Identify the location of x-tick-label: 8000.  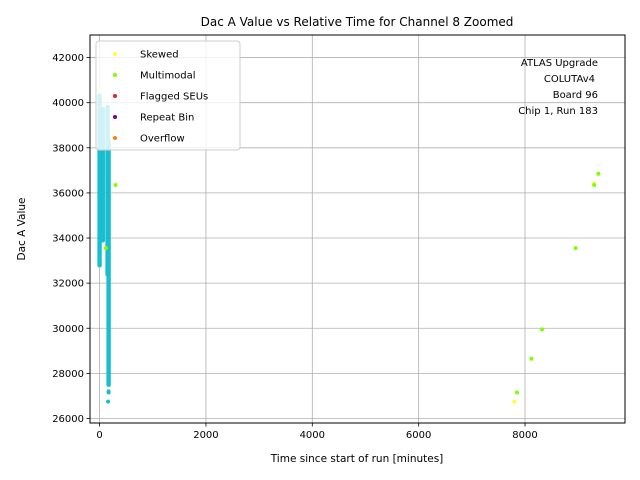
(524, 435).